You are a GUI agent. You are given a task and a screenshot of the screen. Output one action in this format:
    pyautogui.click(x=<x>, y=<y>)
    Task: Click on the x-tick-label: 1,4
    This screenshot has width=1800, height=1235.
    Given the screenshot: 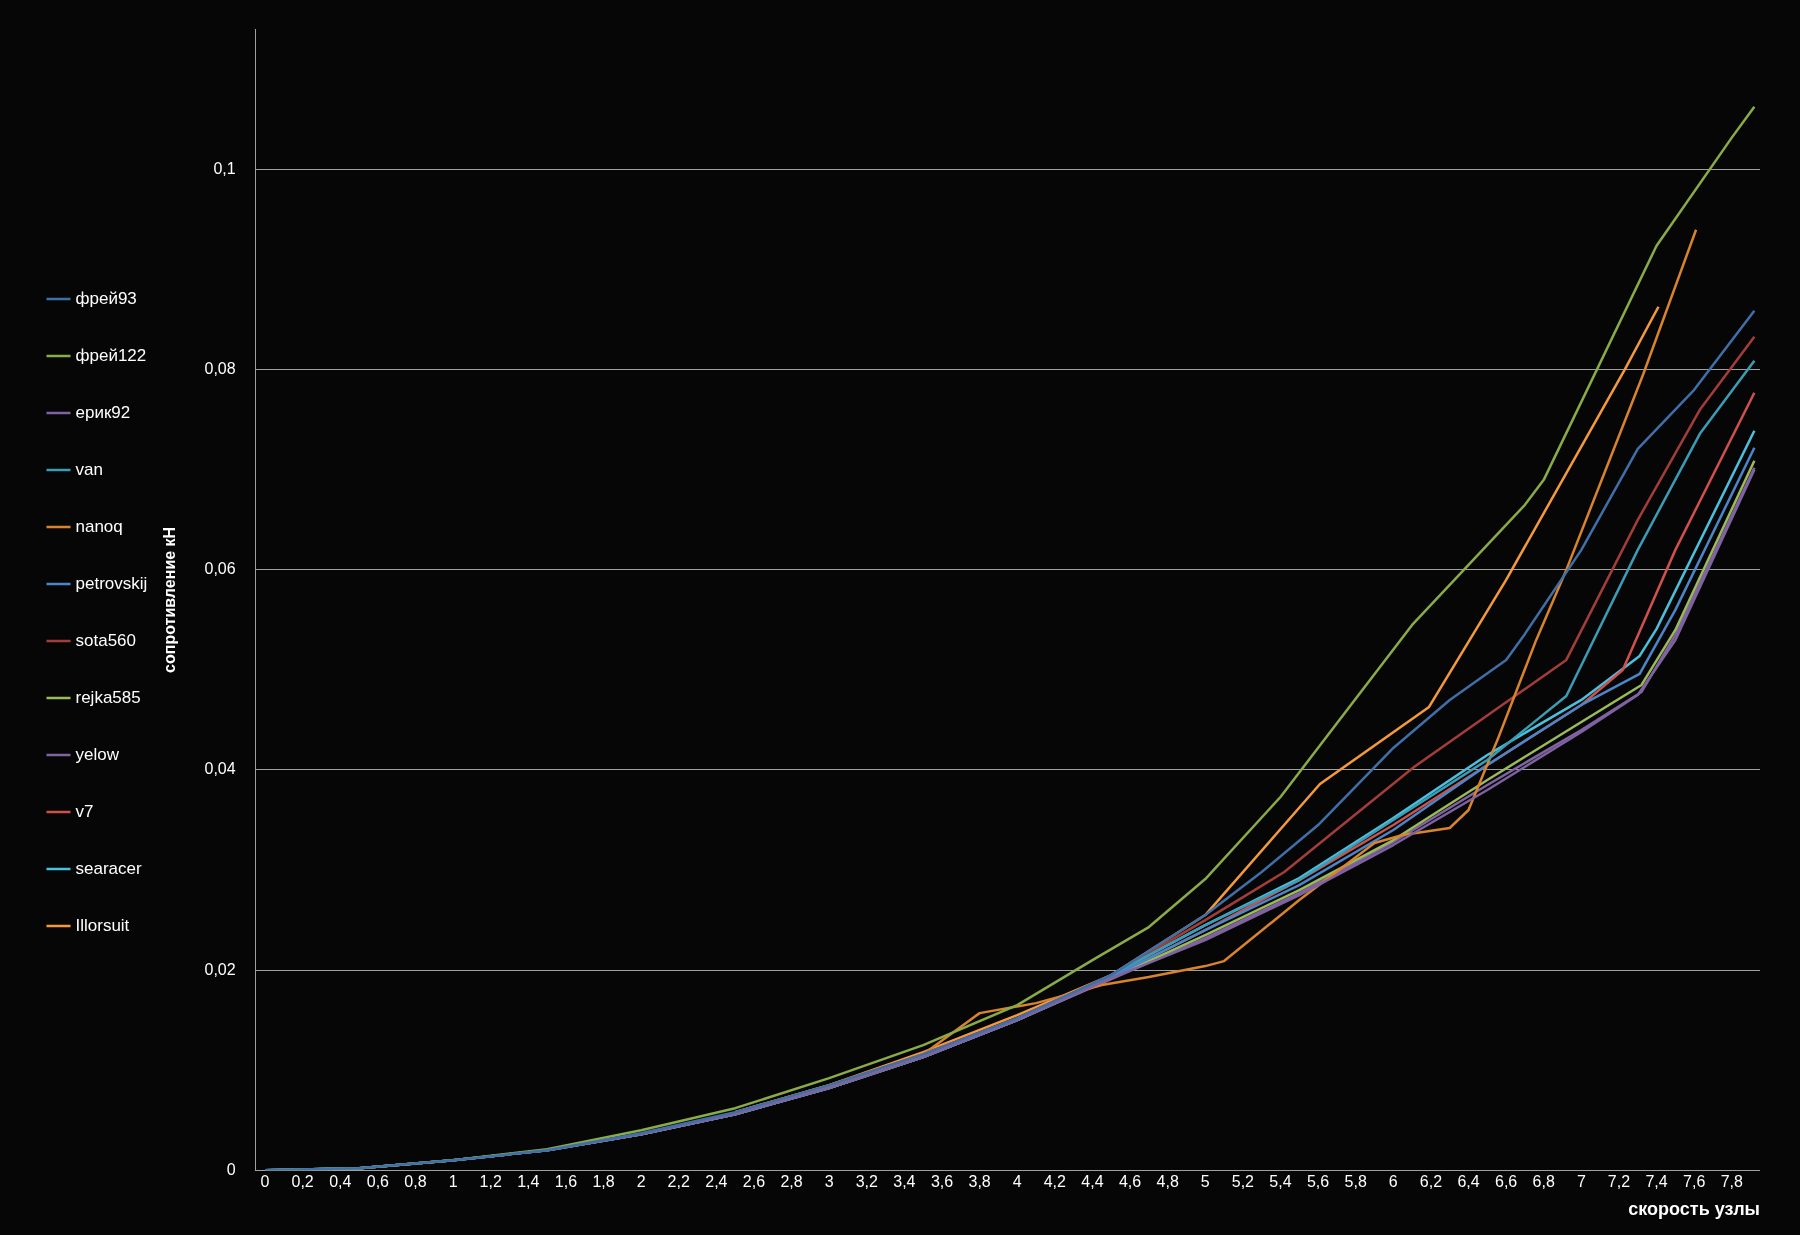 What is the action you would take?
    pyautogui.click(x=528, y=1182)
    